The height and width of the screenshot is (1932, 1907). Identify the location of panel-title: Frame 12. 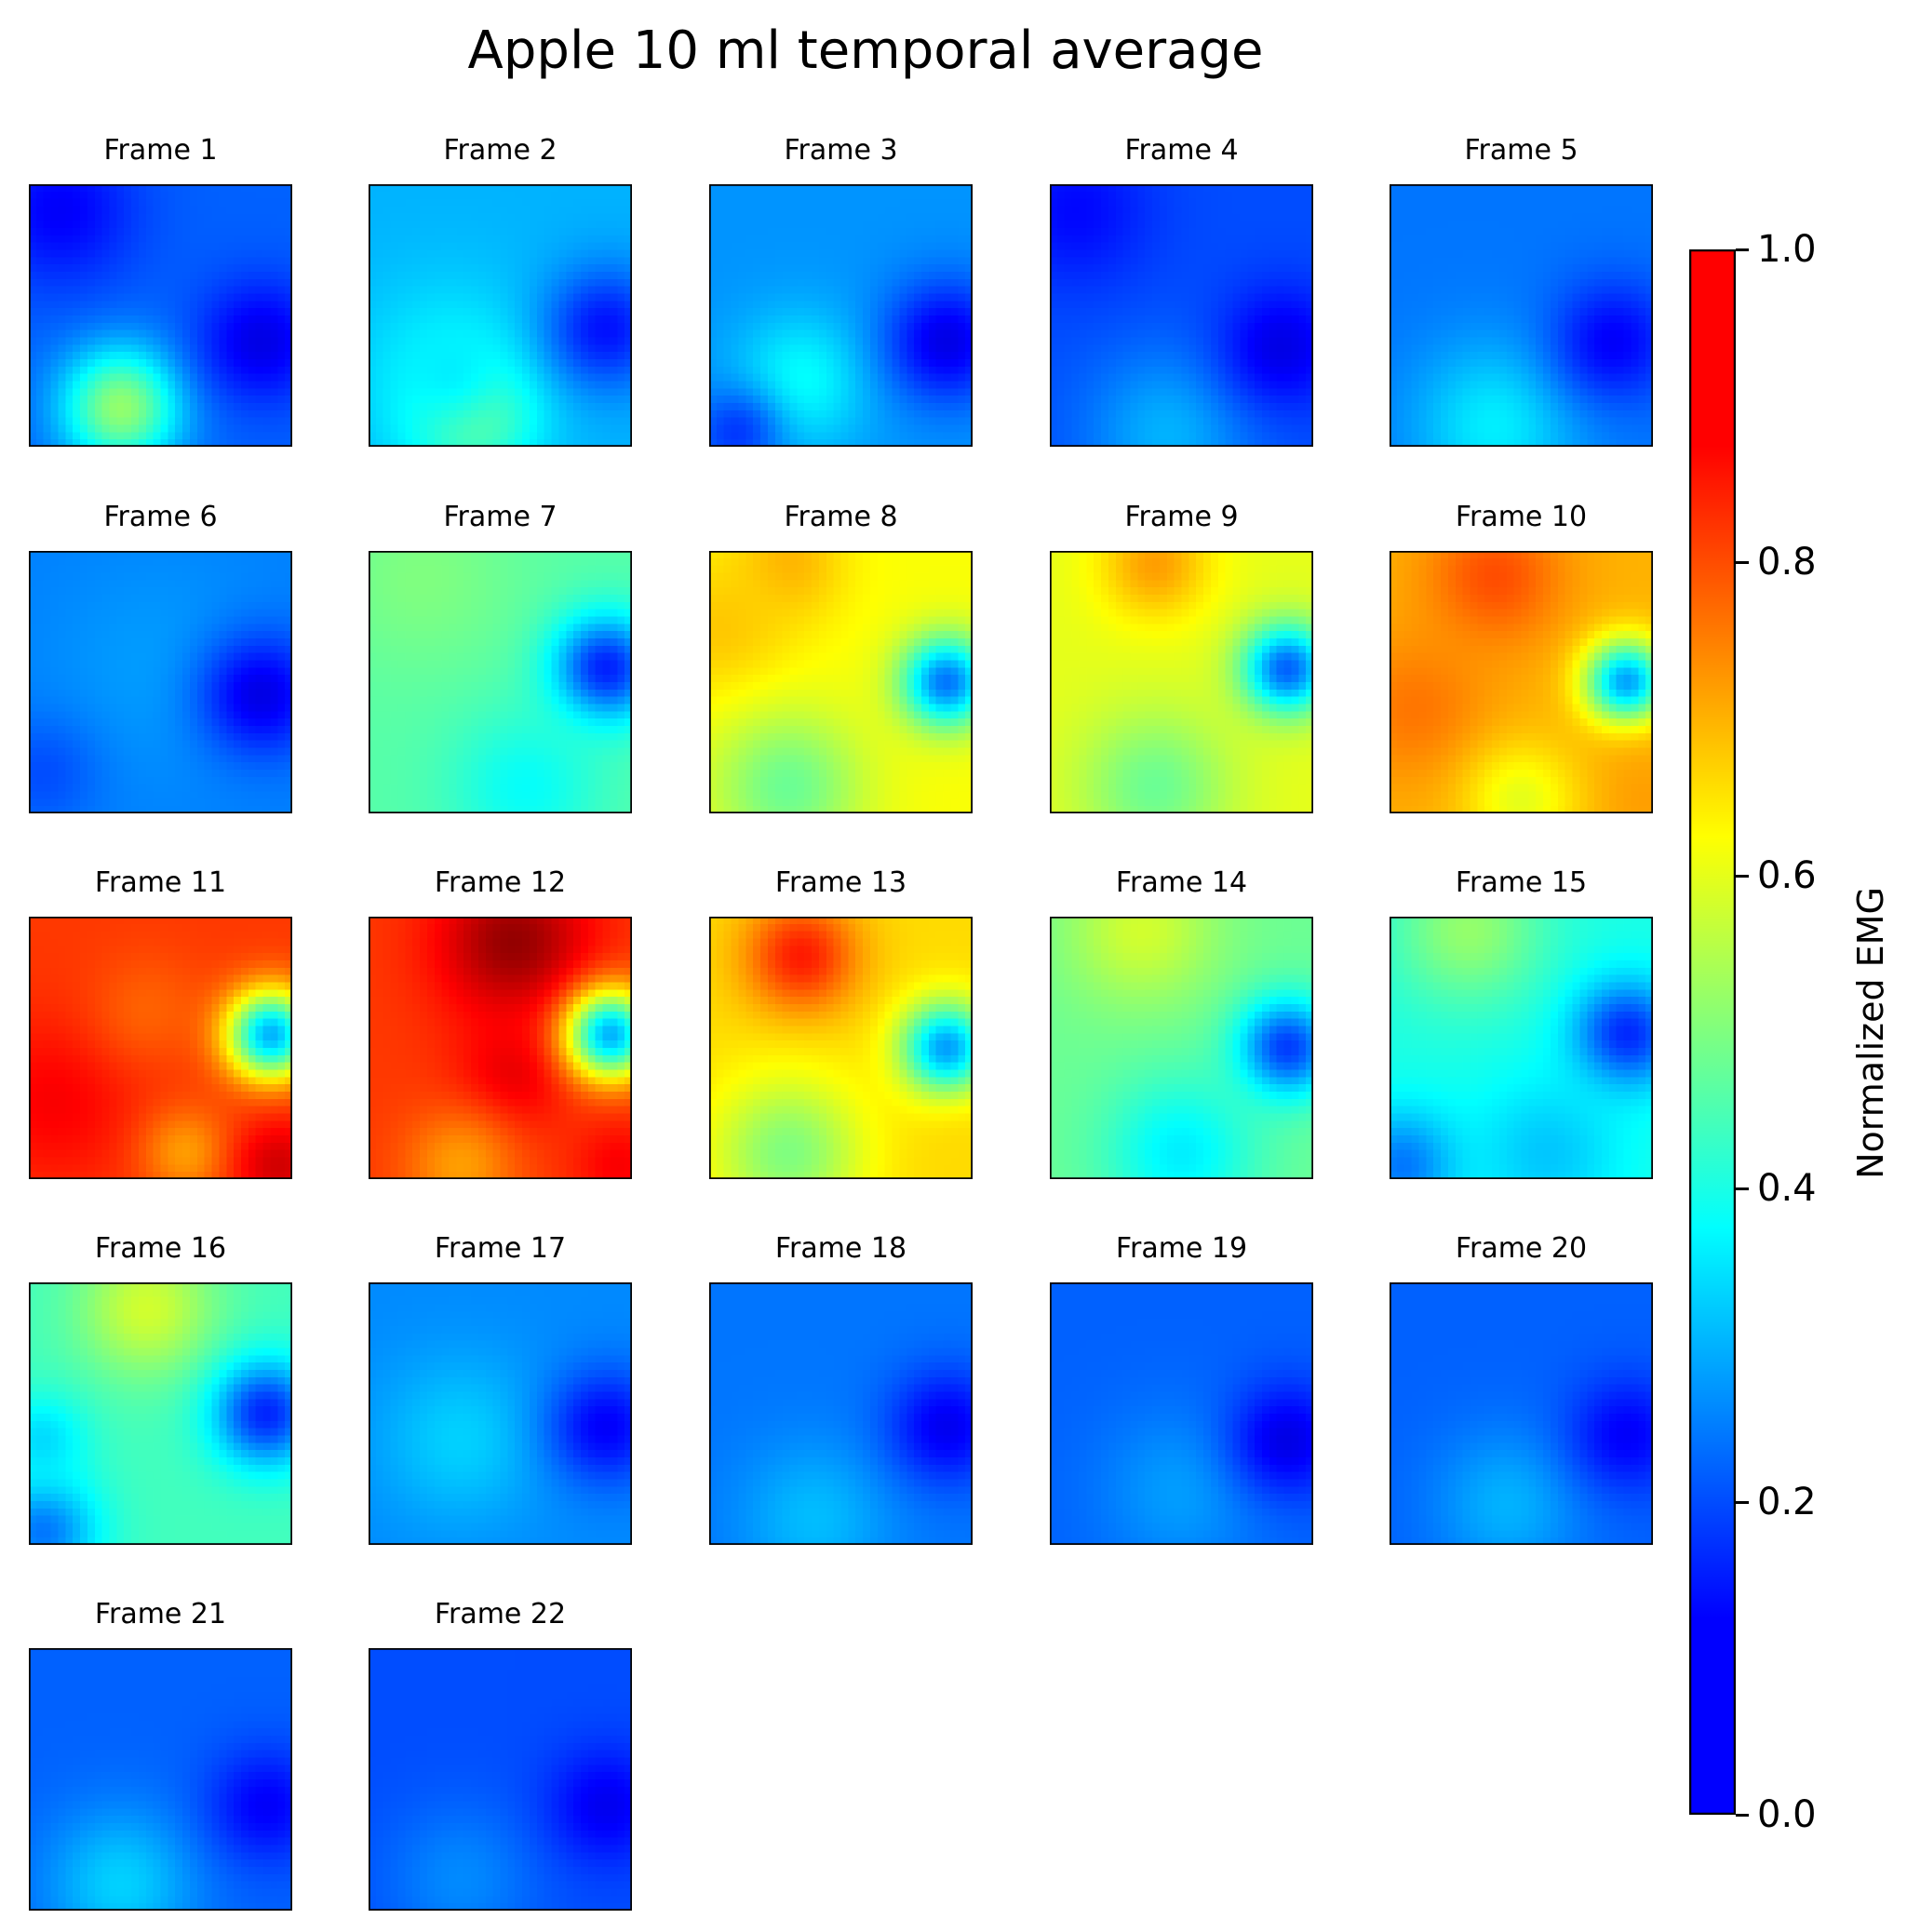
(501, 882).